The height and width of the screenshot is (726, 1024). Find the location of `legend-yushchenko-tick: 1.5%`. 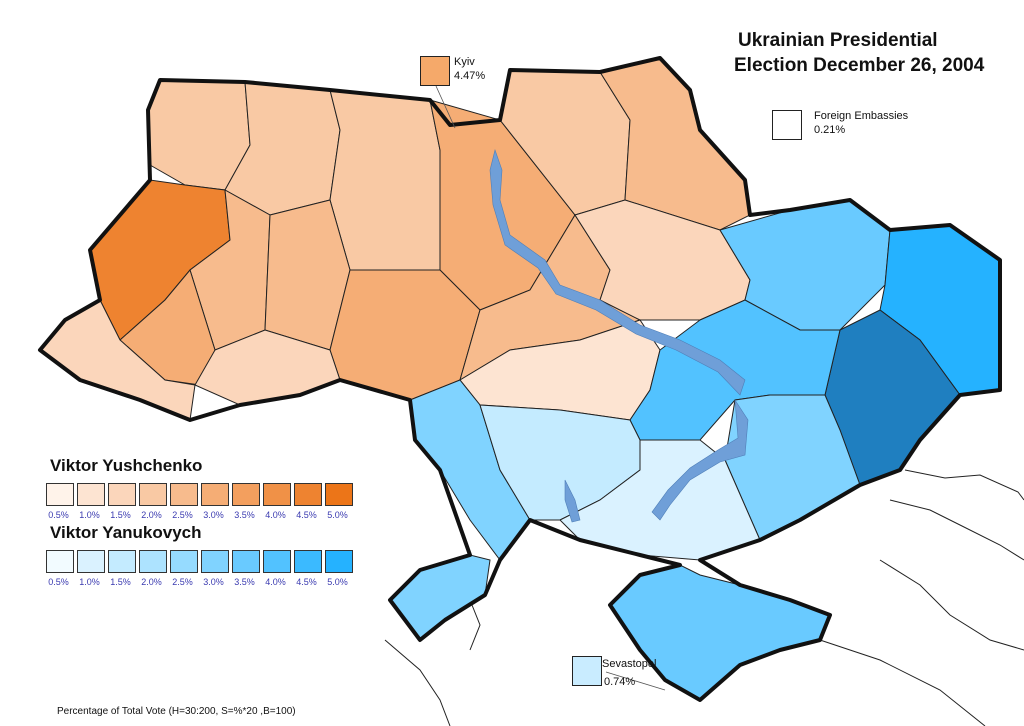

legend-yushchenko-tick: 1.5% is located at coordinates (120, 515).